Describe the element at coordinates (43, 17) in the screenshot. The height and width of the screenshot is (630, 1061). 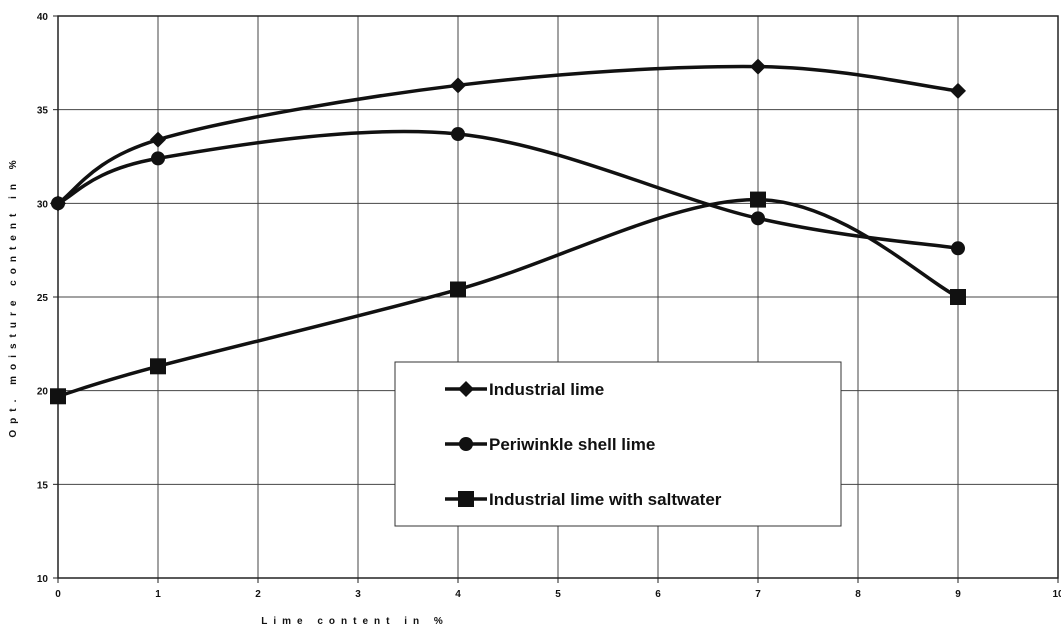
I see `y-tick-label: 40` at that location.